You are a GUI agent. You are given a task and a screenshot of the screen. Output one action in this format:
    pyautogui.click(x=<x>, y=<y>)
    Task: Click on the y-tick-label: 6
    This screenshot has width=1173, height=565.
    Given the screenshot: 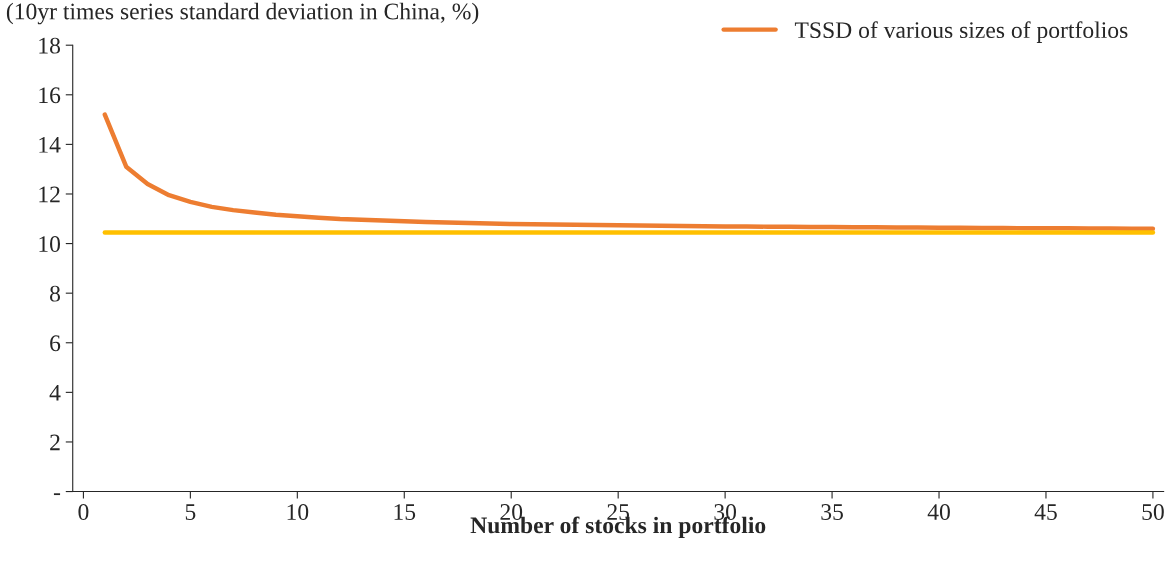 What is the action you would take?
    pyautogui.click(x=55, y=343)
    